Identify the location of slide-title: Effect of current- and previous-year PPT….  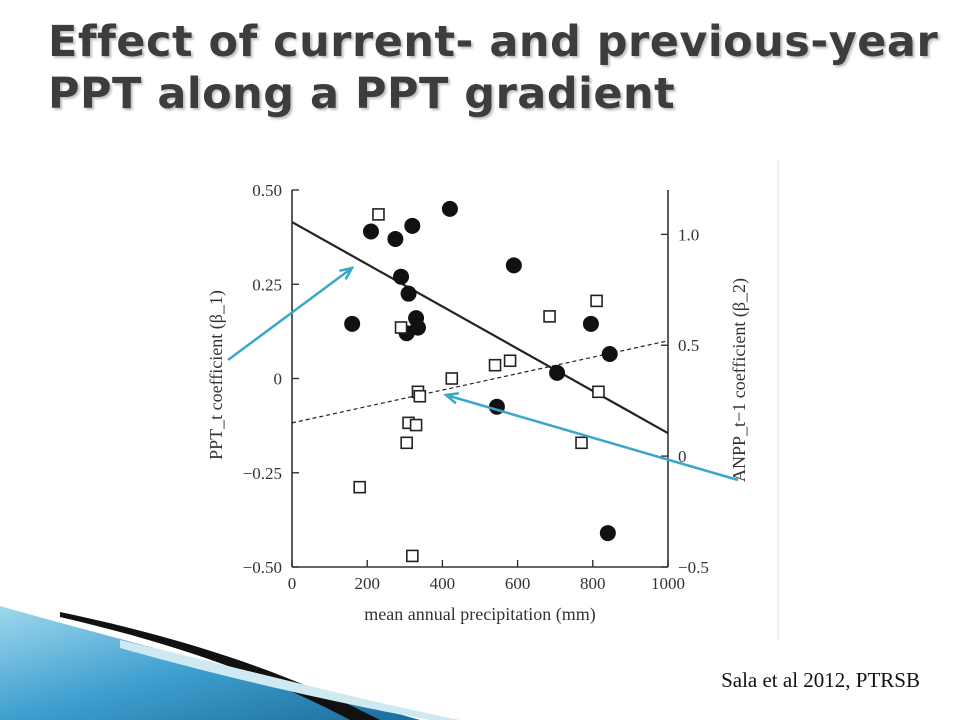
(493, 68).